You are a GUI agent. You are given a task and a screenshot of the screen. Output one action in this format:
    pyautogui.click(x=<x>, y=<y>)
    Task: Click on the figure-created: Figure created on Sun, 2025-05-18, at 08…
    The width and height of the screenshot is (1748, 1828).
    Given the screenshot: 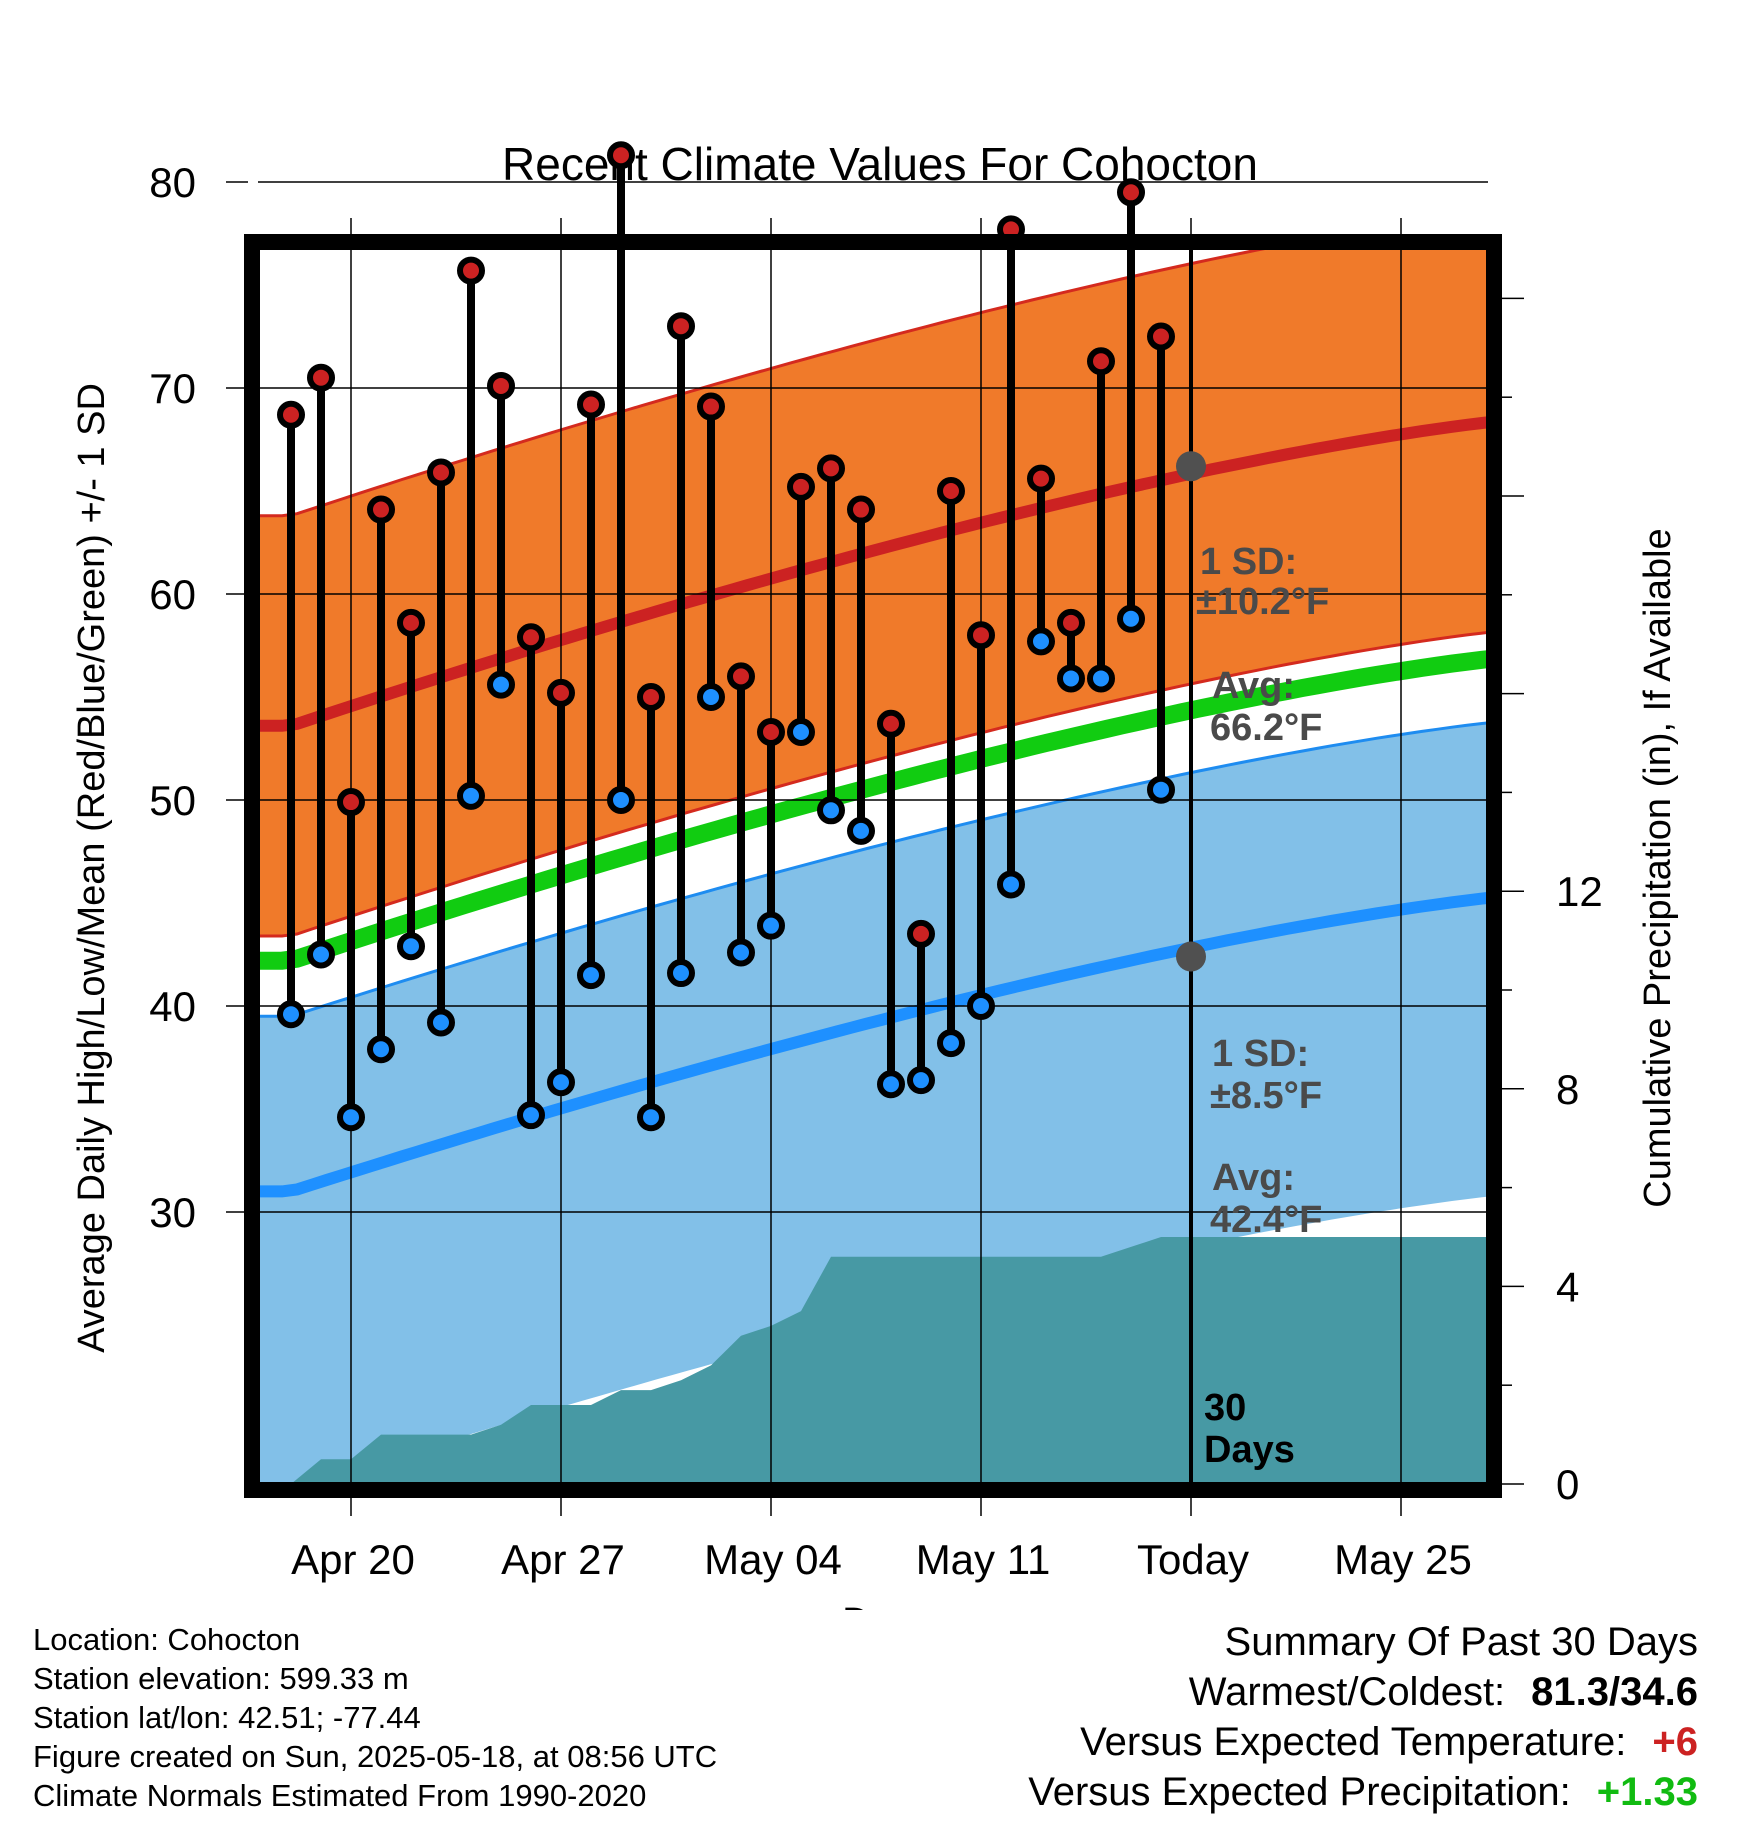 What is the action you would take?
    pyautogui.click(x=375, y=1756)
    